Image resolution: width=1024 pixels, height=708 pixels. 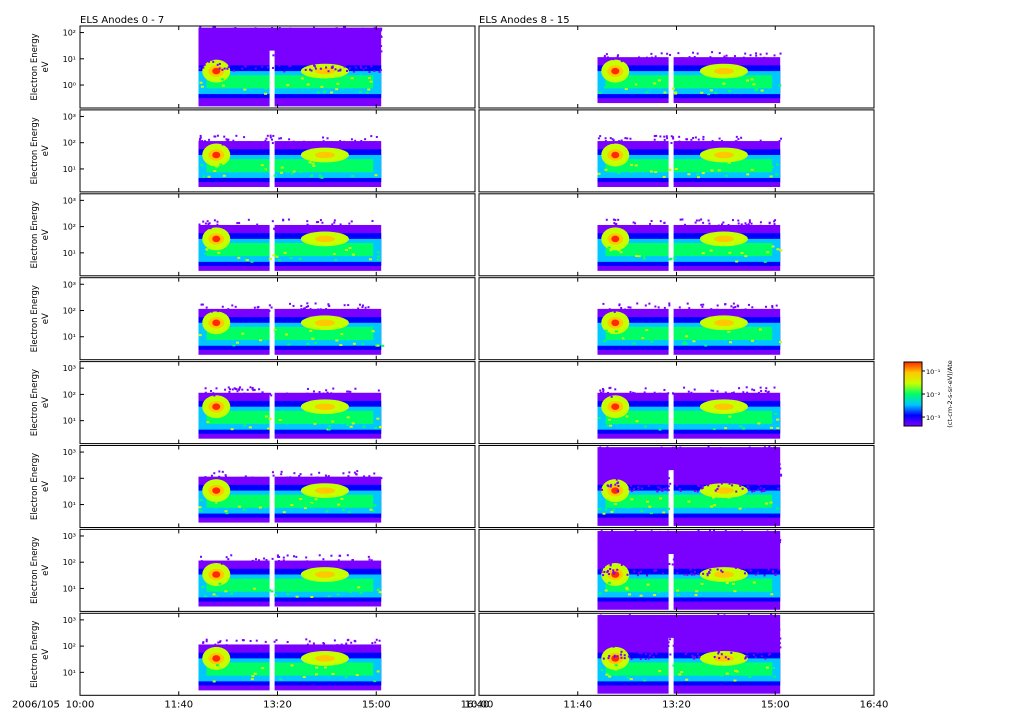 I want to click on colorbar: 10⁻¹ 10⁻² 10⁻³ (ct-cm-2-s-sr-eV)/Ate, so click(x=928, y=394).